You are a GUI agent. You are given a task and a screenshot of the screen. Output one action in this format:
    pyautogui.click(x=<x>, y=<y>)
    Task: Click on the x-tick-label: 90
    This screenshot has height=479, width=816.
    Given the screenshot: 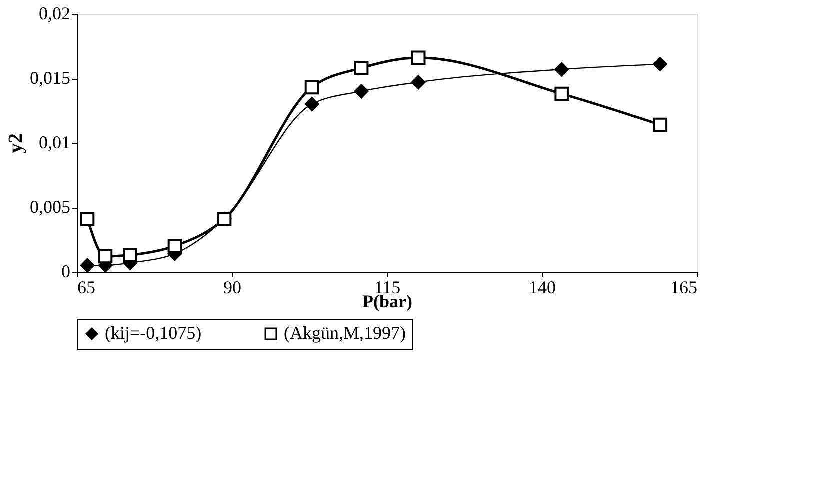 What is the action you would take?
    pyautogui.click(x=233, y=288)
    